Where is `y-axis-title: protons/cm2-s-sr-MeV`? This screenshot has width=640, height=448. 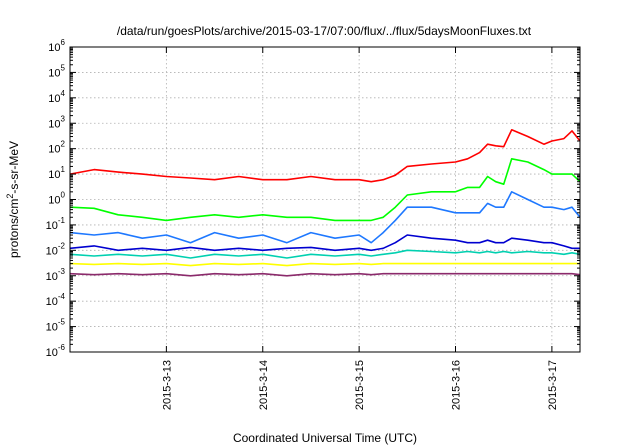 y-axis-title: protons/cm2-s-sr-MeV is located at coordinates (13, 199).